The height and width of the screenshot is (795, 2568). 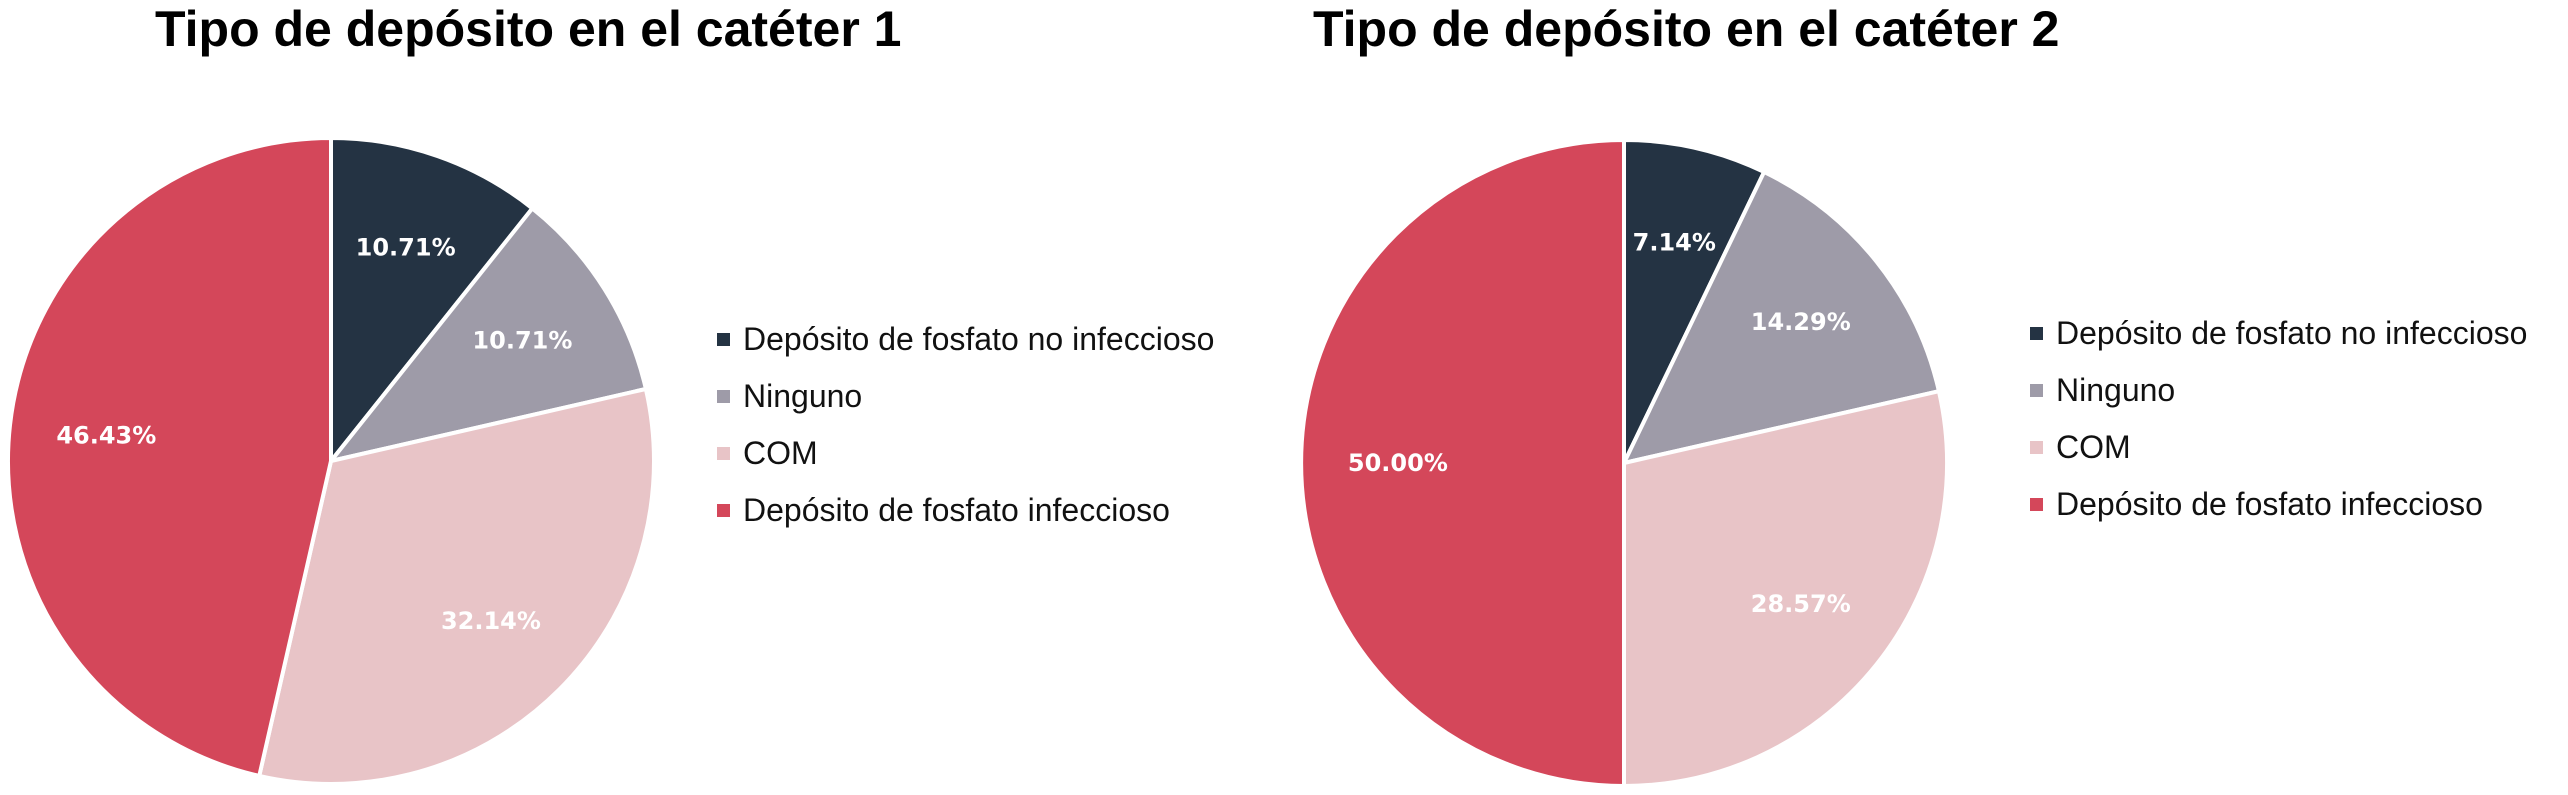 What do you see at coordinates (106, 436) in the screenshot?
I see `slice-data-label: 46.43%` at bounding box center [106, 436].